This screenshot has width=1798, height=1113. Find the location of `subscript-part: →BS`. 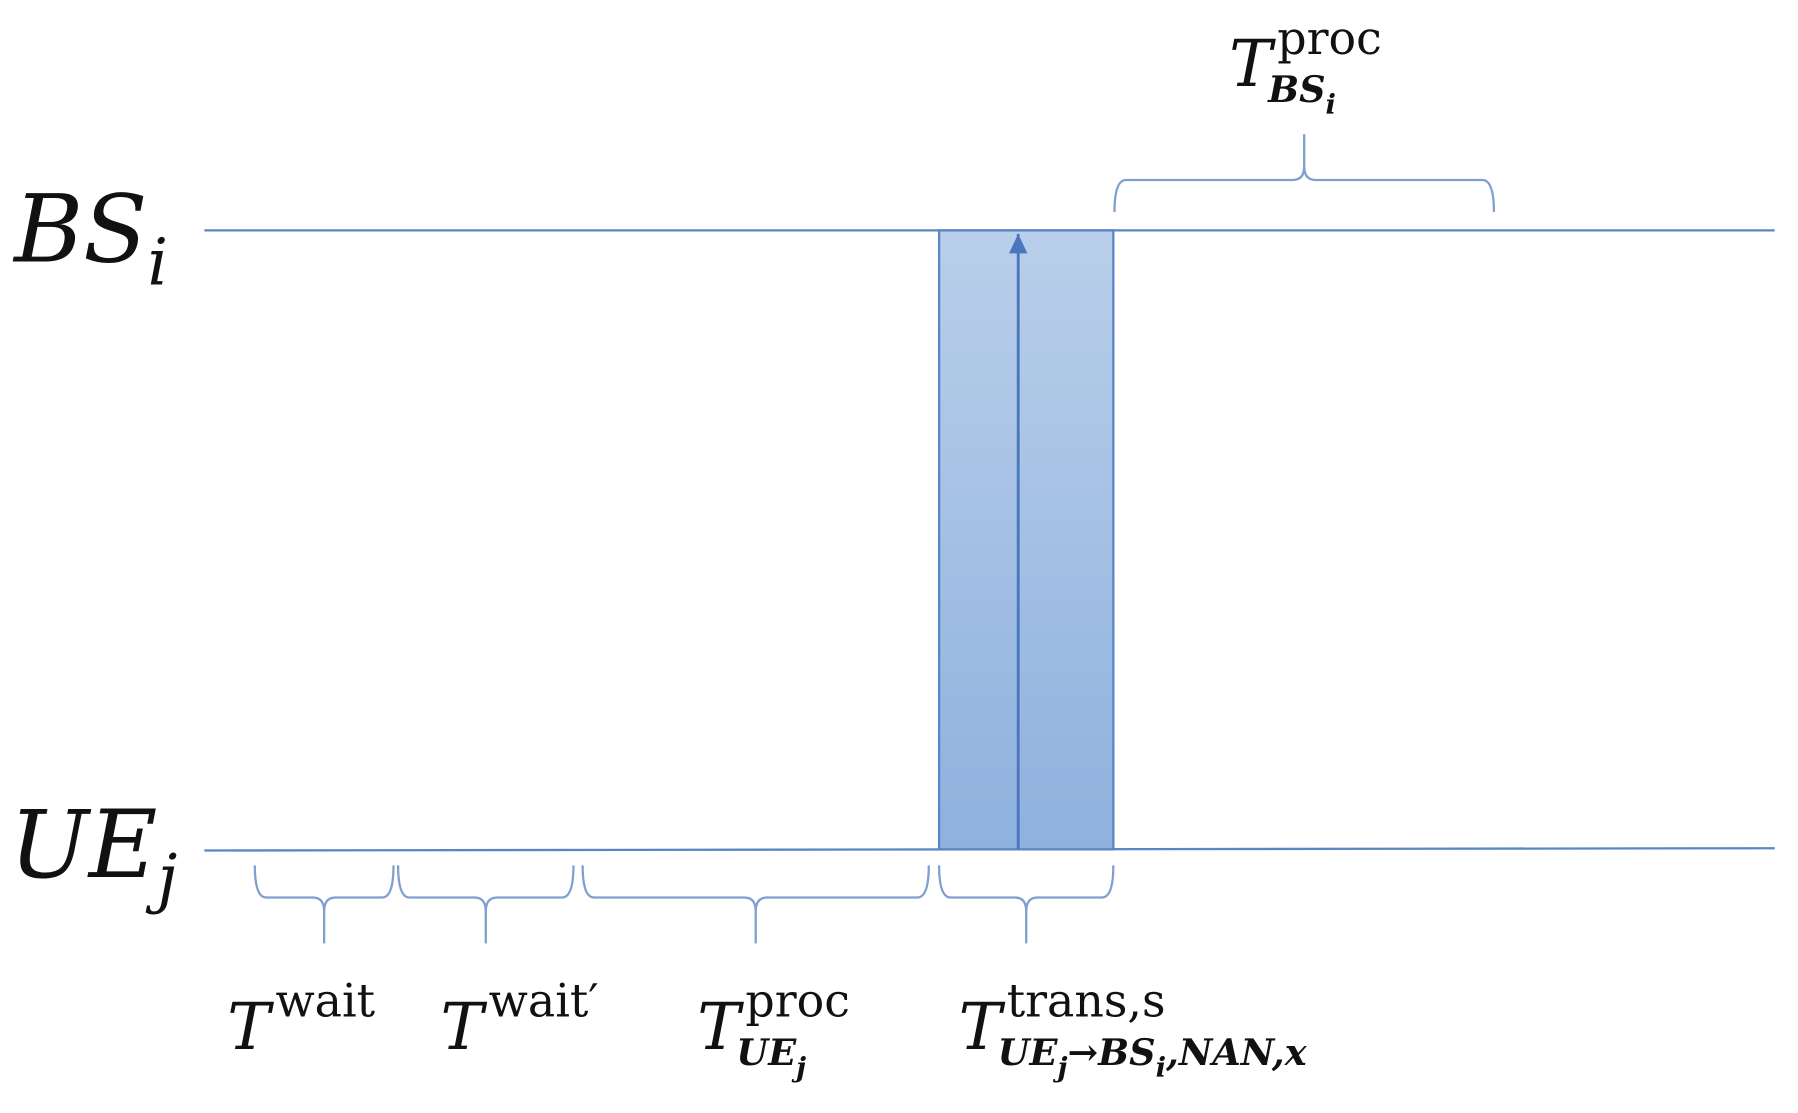

subscript-part: →BS is located at coordinates (1111, 1052).